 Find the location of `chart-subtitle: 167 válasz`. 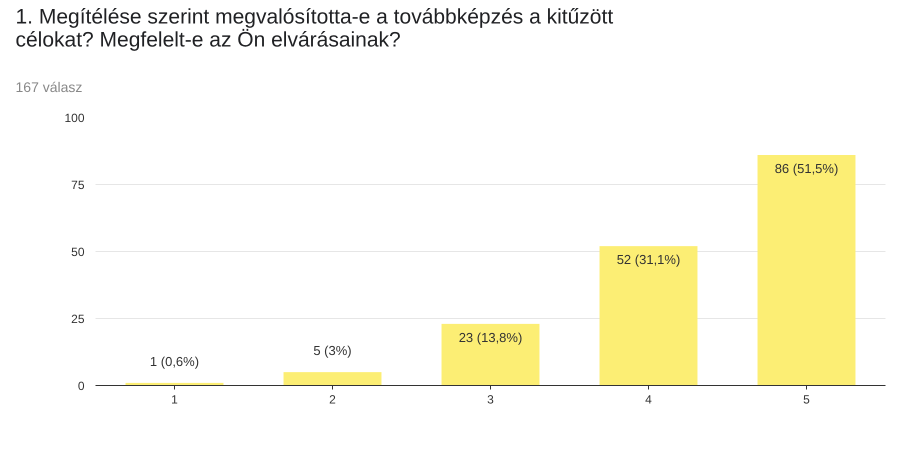

chart-subtitle: 167 válasz is located at coordinates (49, 87).